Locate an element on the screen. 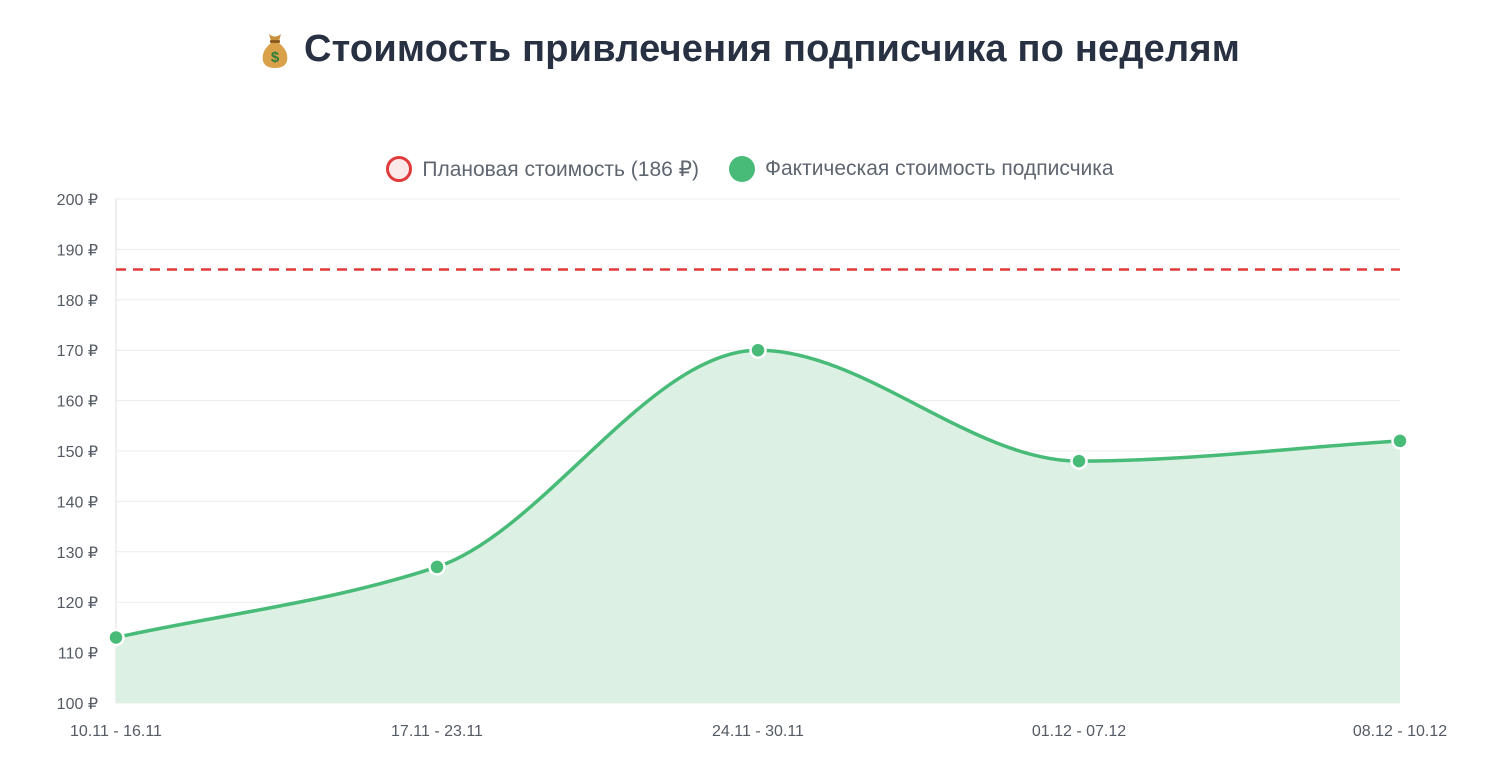 The height and width of the screenshot is (777, 1500). y-tick-label: 160 ₽ is located at coordinates (77, 402).